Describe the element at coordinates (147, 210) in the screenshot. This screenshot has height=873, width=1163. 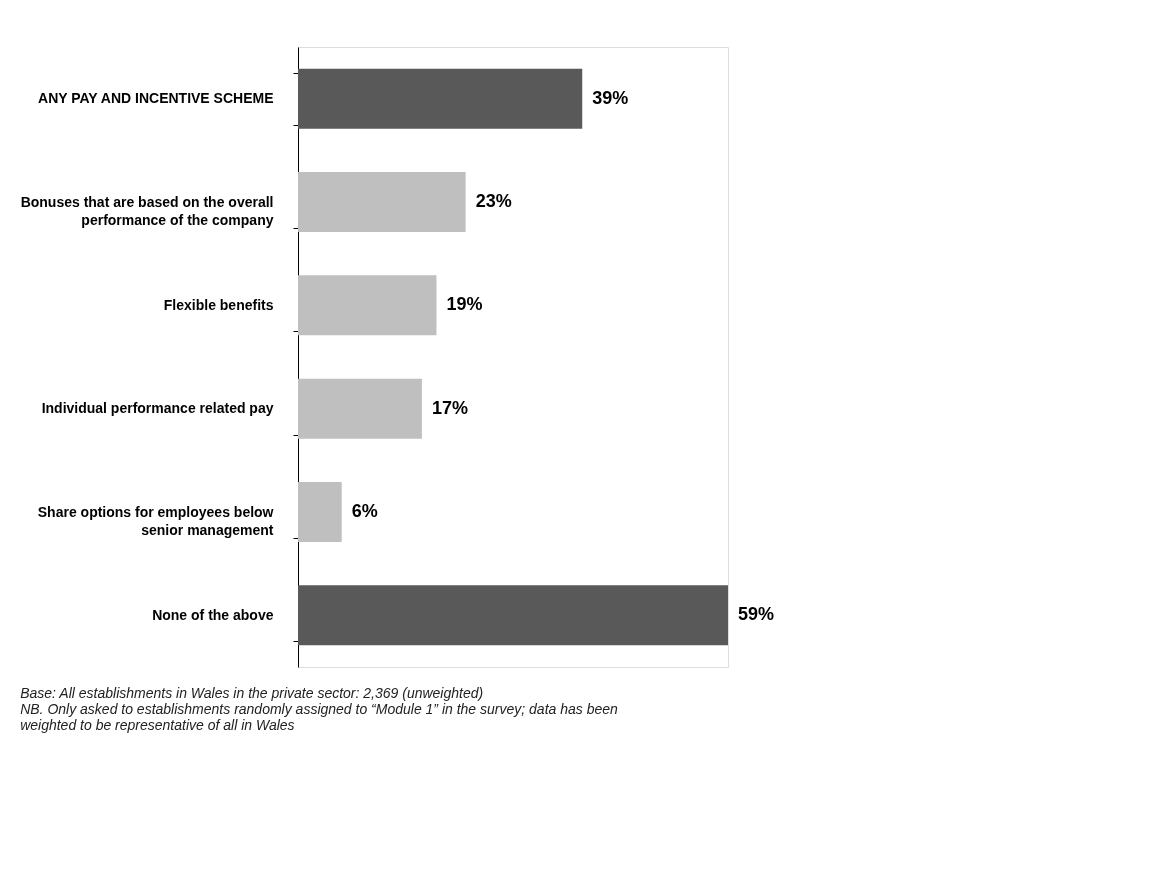
I see `y-tick-label: Bonuses that are based on the overall performance of the company` at that location.